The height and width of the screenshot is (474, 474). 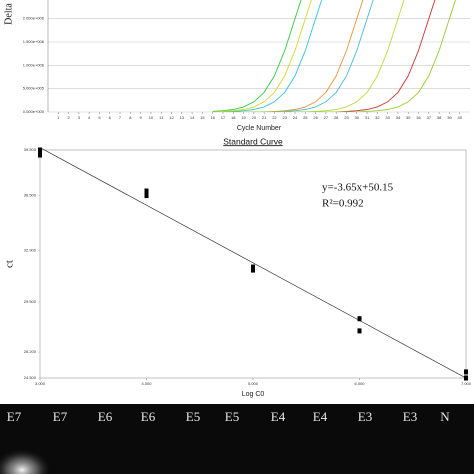 What do you see at coordinates (34, 88) in the screenshot?
I see `y-tick-label: 5.000e+005` at bounding box center [34, 88].